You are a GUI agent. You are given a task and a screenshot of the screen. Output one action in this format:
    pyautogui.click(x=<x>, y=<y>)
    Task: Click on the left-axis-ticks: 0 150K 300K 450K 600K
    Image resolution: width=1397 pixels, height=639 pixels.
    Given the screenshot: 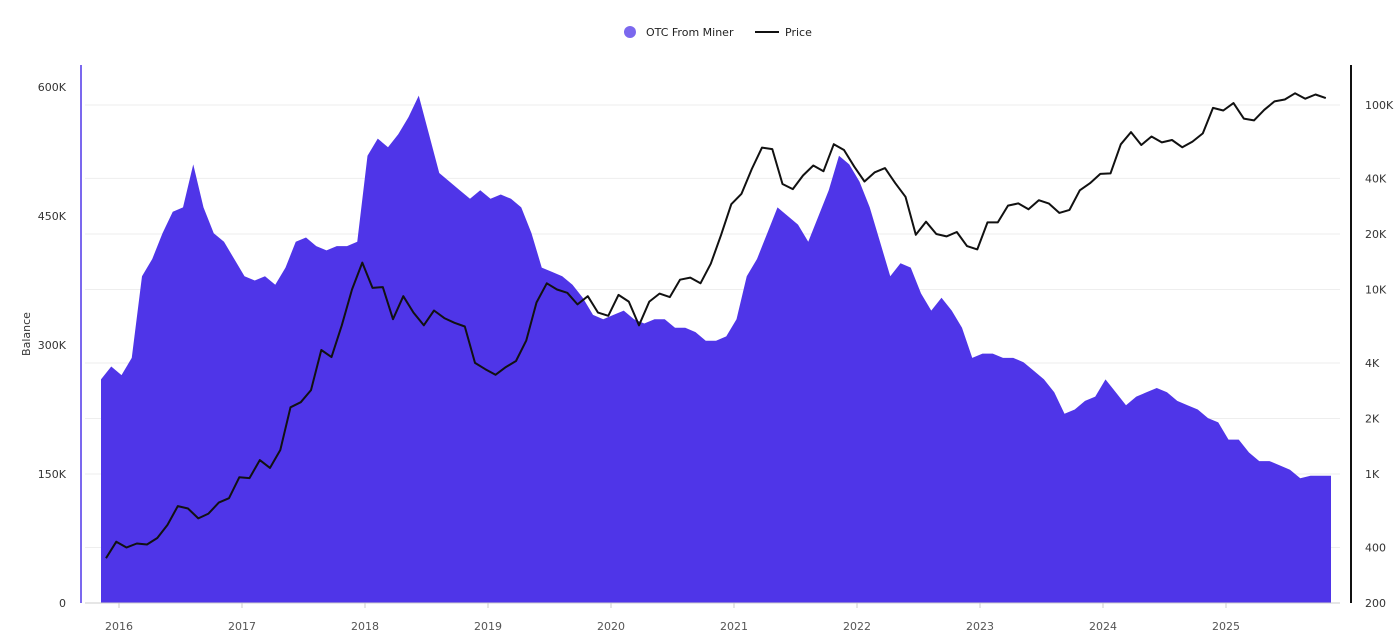 What is the action you would take?
    pyautogui.click(x=52, y=345)
    